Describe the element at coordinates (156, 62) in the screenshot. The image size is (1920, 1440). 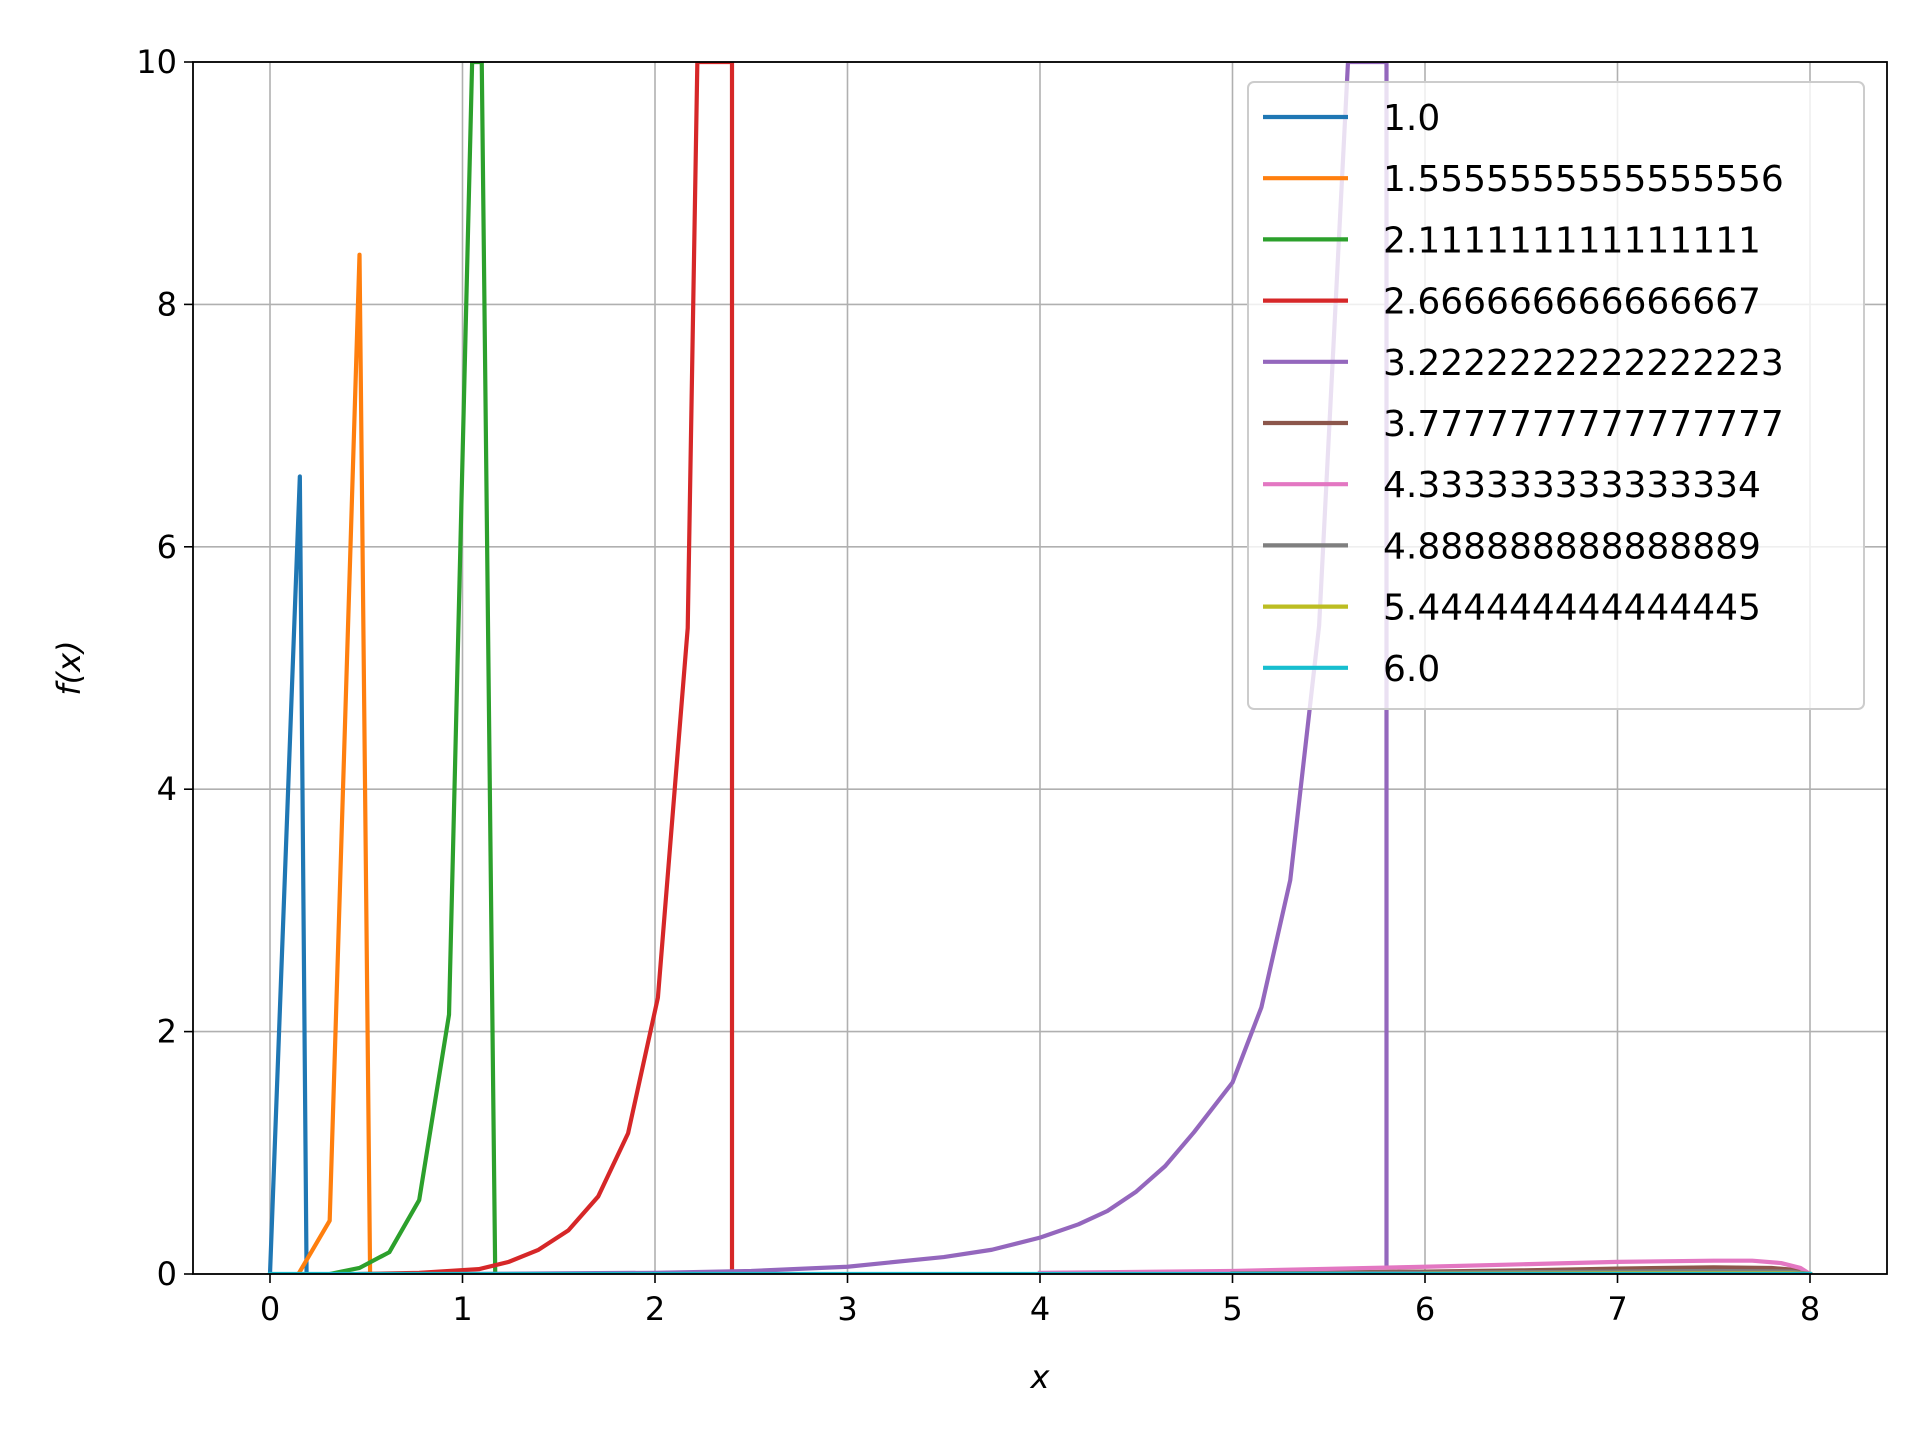
I see `y-tick-label: 10` at that location.